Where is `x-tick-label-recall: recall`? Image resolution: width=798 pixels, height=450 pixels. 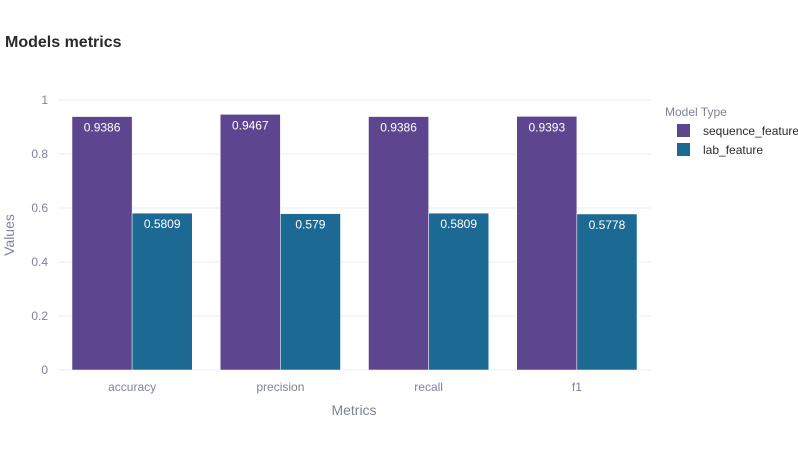
x-tick-label-recall: recall is located at coordinates (428, 387).